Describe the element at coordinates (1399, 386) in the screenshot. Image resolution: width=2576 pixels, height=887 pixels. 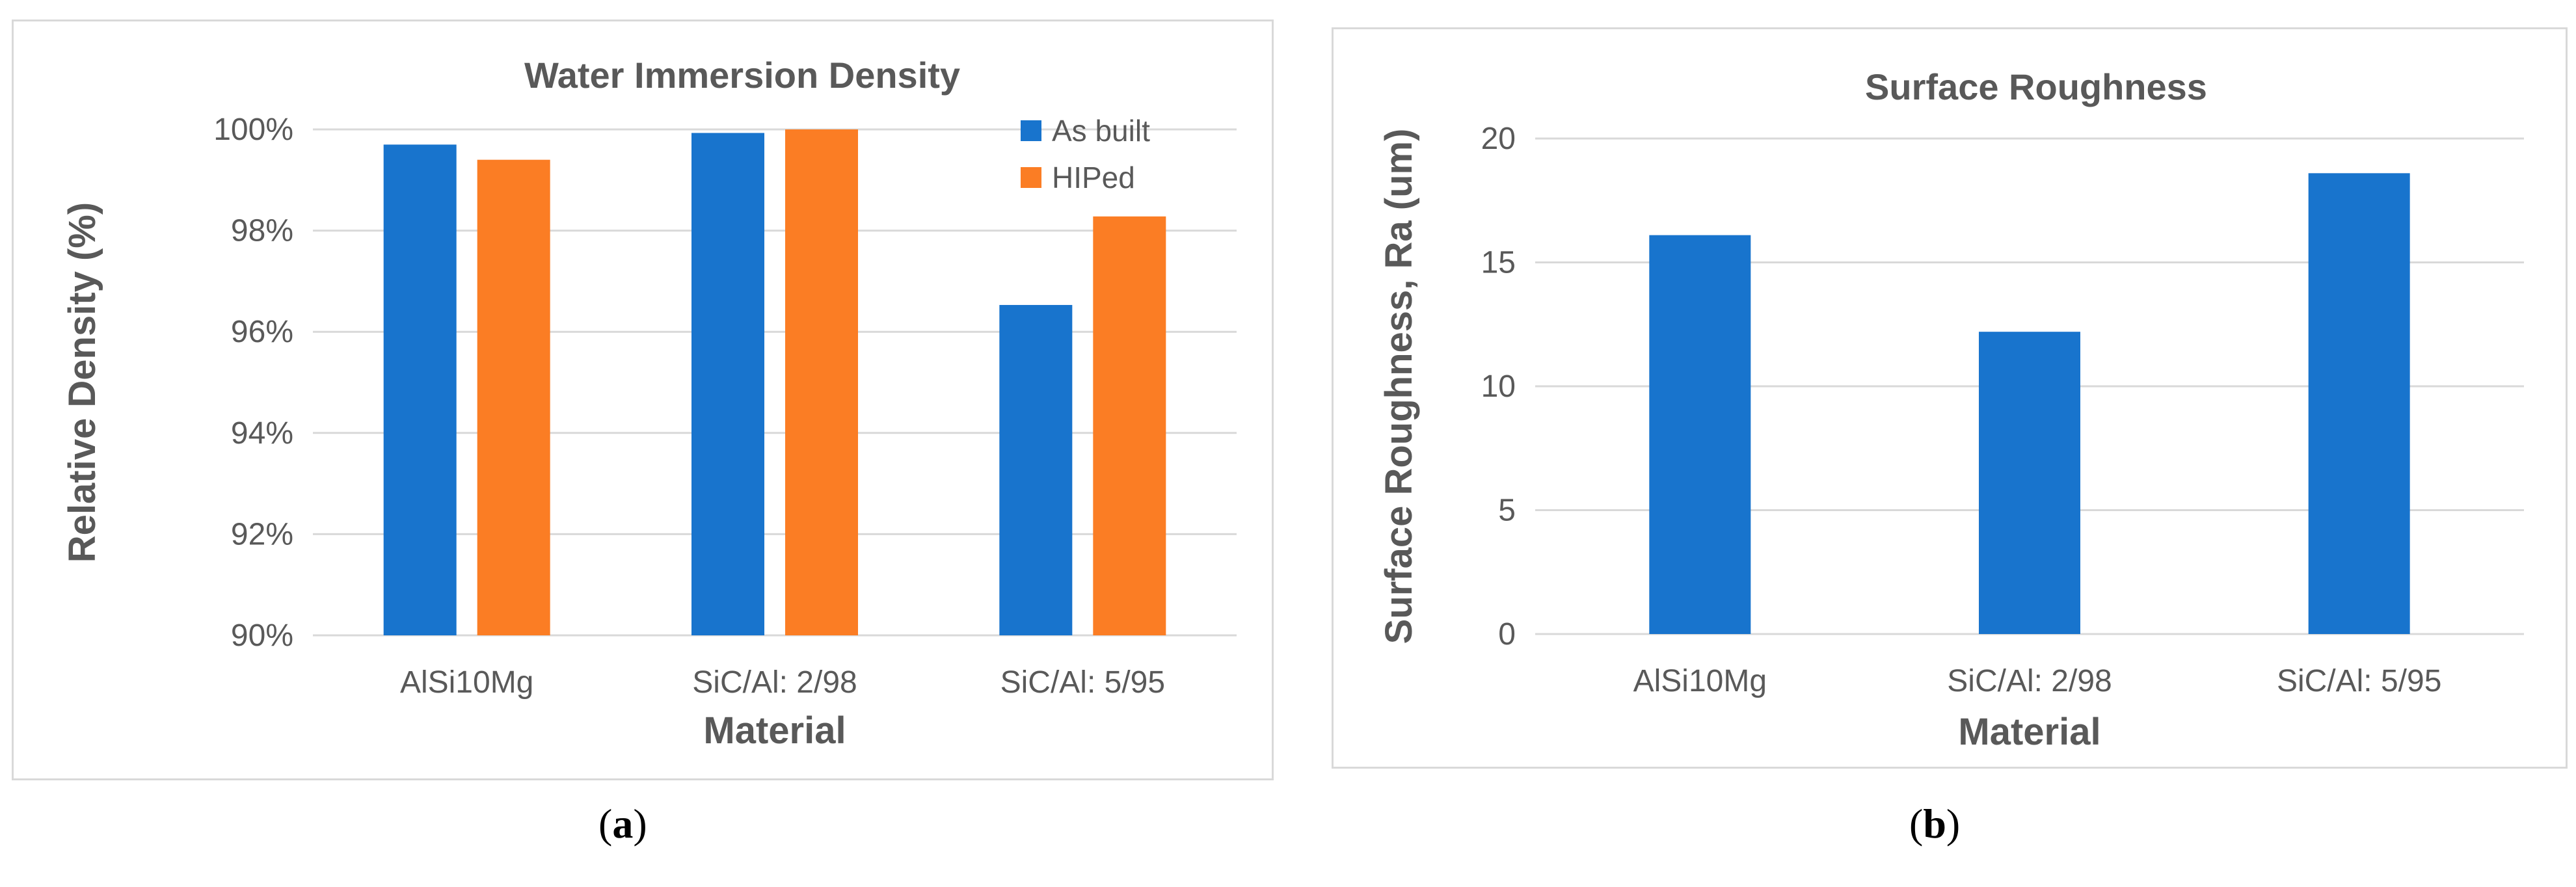
I see `y-axis-title: Surface Roughness, Ra (um)` at that location.